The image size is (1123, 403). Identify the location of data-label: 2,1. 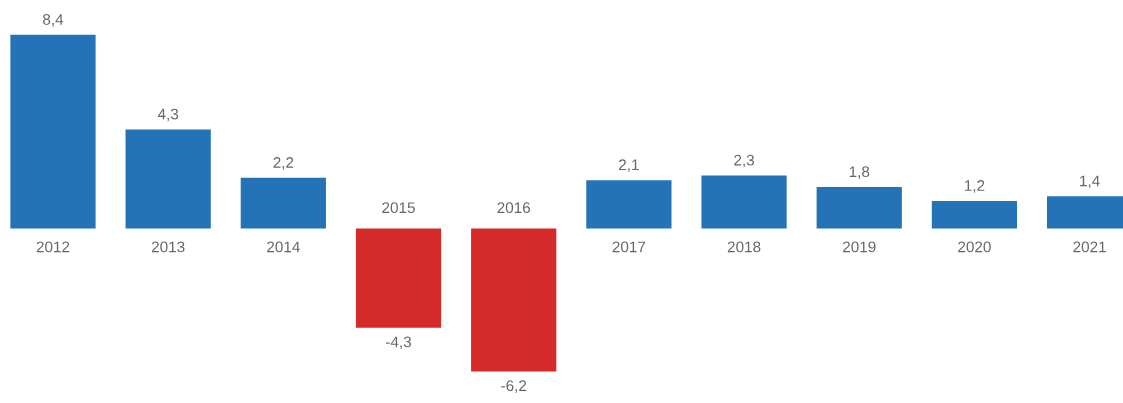
(629, 165).